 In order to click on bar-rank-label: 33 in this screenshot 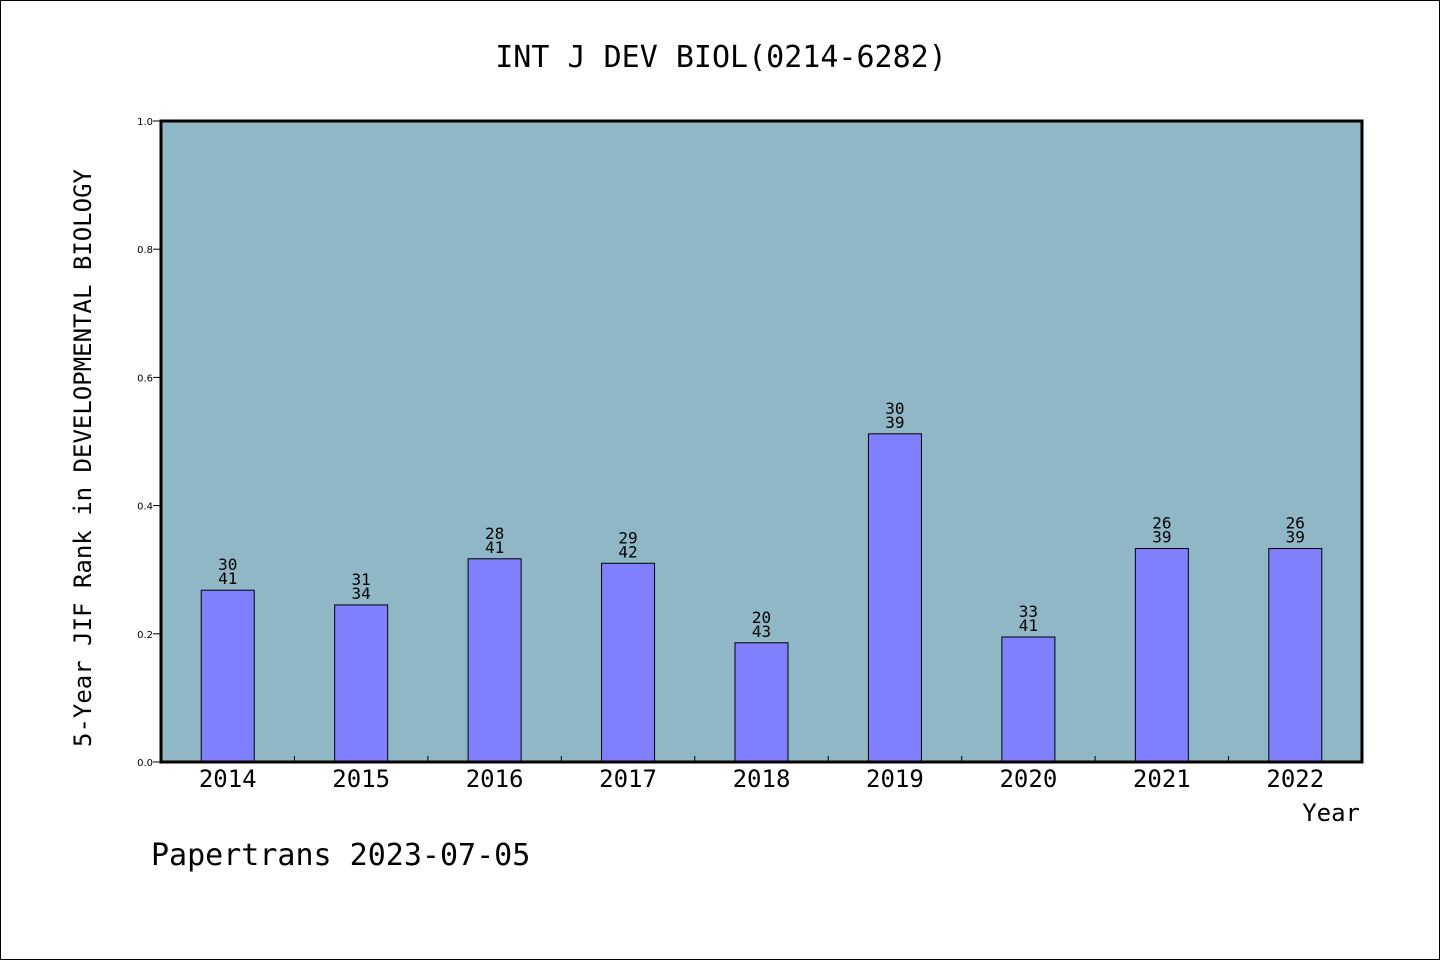, I will do `click(1028, 611)`.